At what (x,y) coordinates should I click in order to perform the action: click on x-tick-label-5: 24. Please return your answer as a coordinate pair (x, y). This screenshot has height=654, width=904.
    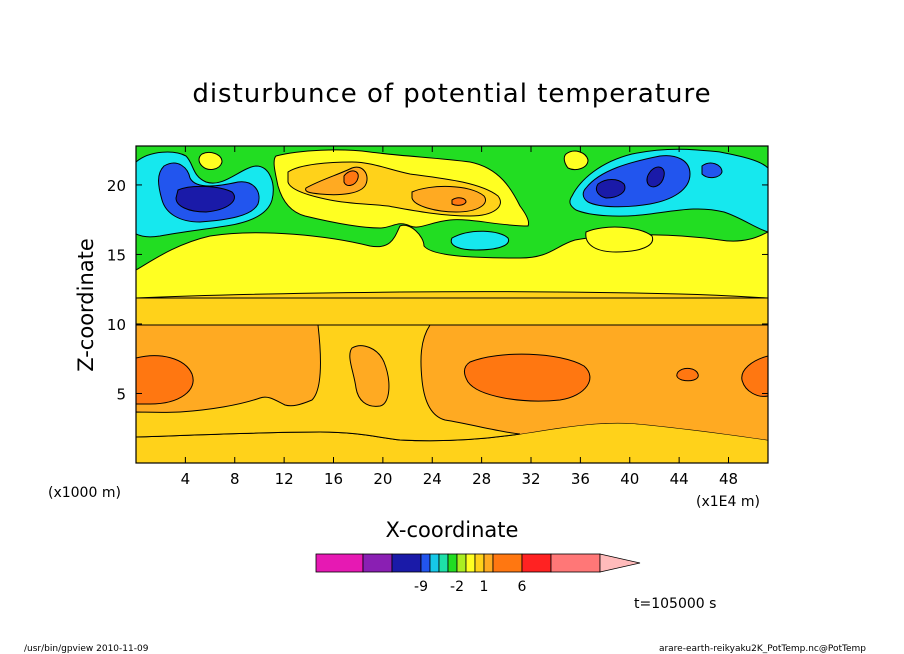
    Looking at the image, I should click on (432, 479).